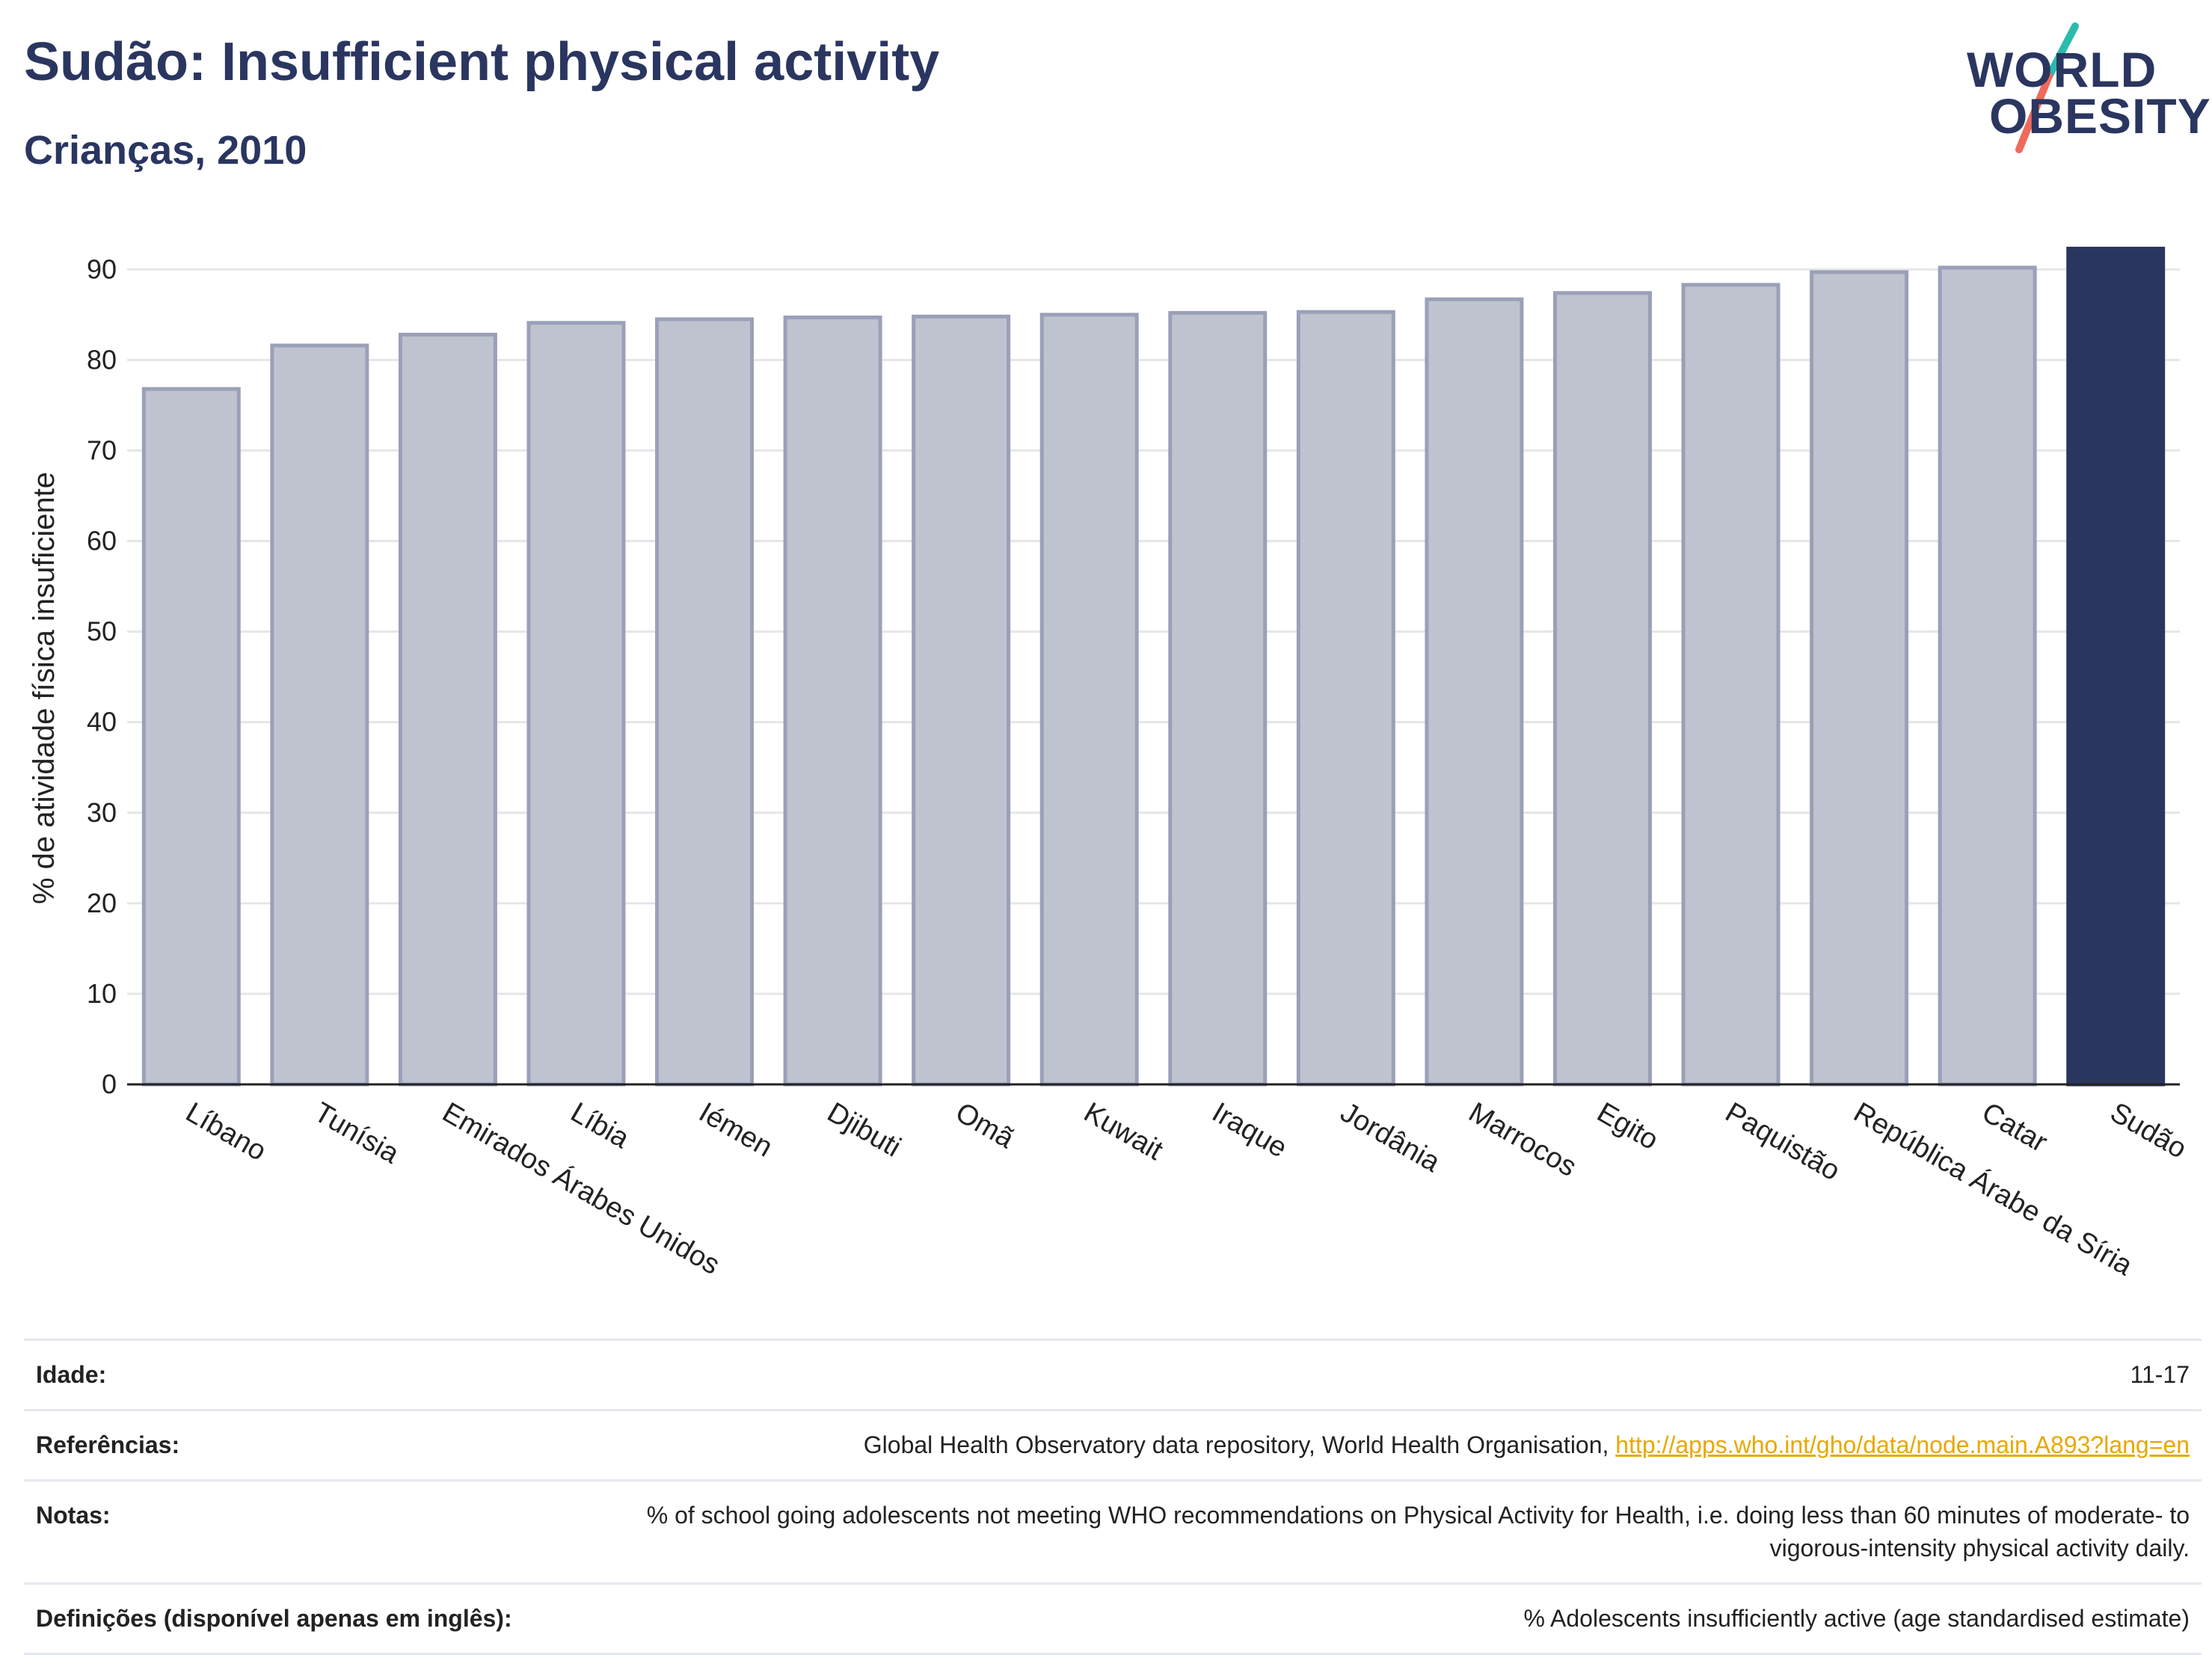 This screenshot has width=2212, height=1655. I want to click on y-tick-label: 40, so click(102, 722).